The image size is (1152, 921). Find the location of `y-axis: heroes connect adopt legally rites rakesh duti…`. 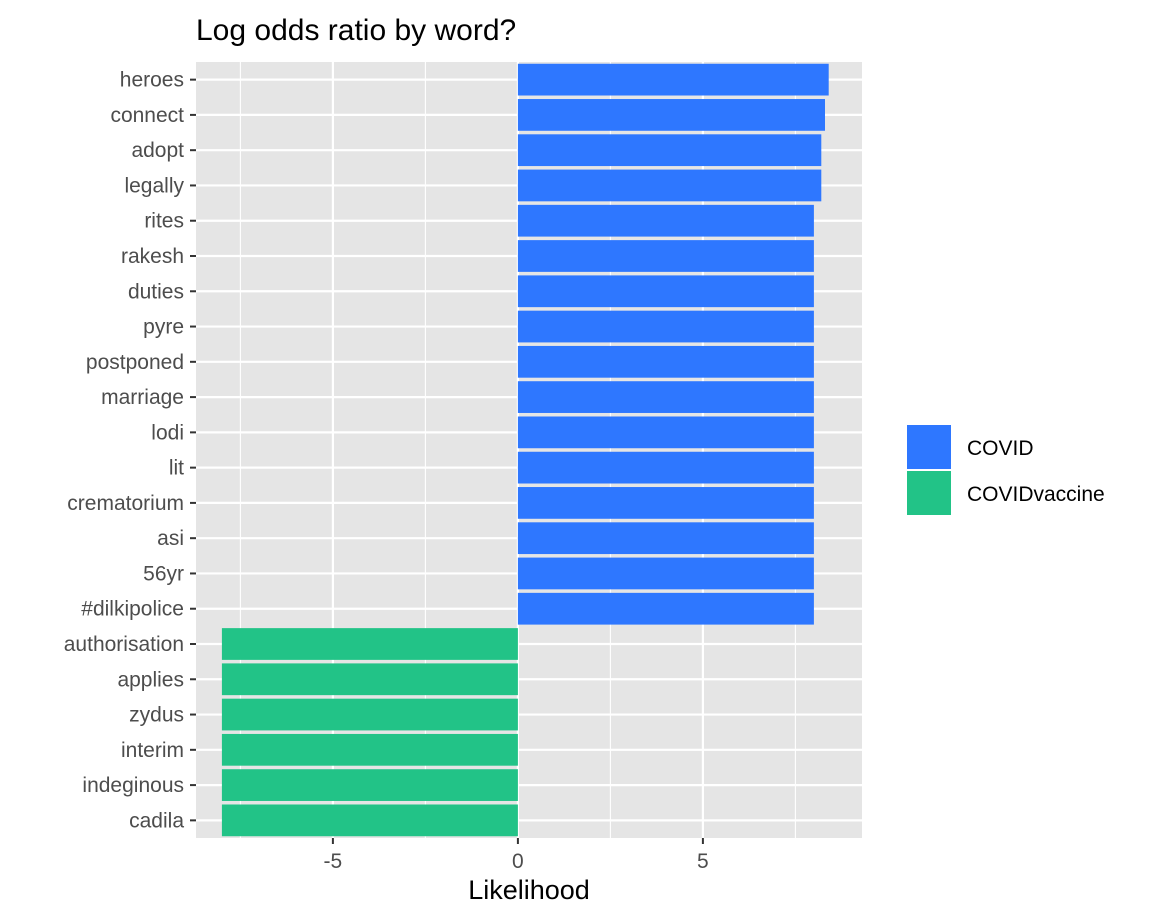

y-axis: heroes connect adopt legally rites rakesh duti… is located at coordinates (130, 450).